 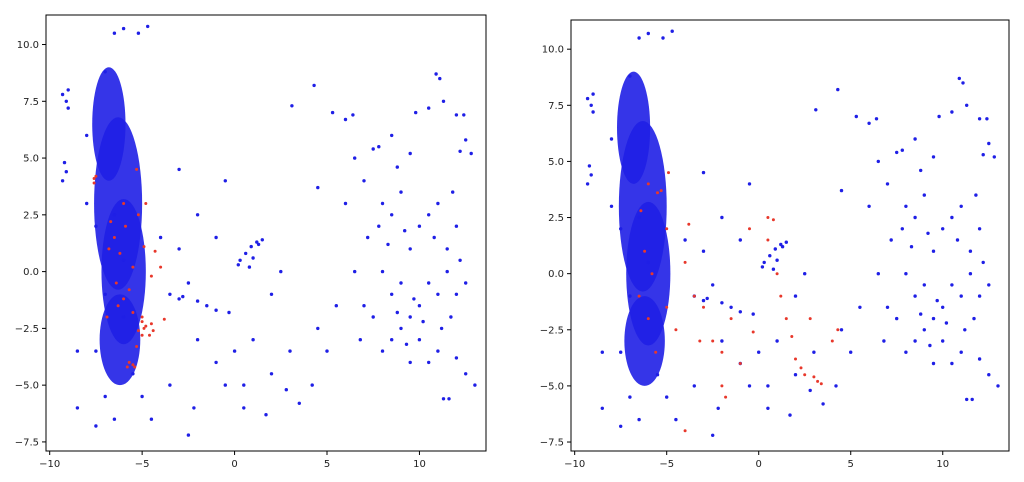 What do you see at coordinates (759, 464) in the screenshot?
I see `x-tick-label: 0` at bounding box center [759, 464].